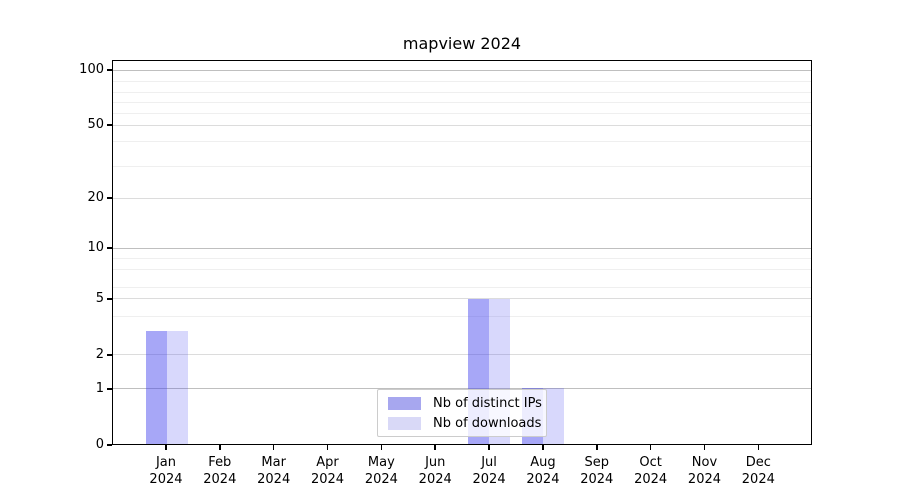 The image size is (900, 500). I want to click on x-tick-label: Apr 2024, so click(327, 471).